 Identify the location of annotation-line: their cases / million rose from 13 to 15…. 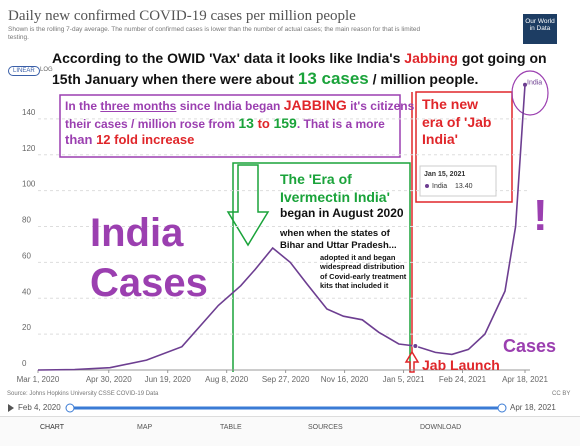
(239, 124).